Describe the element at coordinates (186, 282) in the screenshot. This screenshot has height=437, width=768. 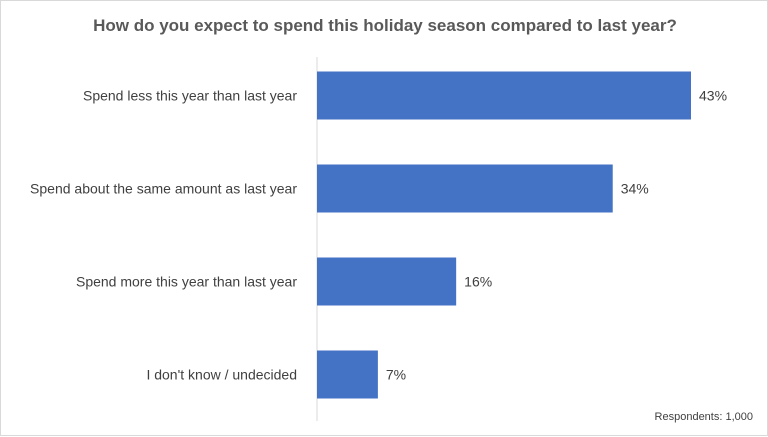
I see `category-label-3: Spend more this year than last year` at that location.